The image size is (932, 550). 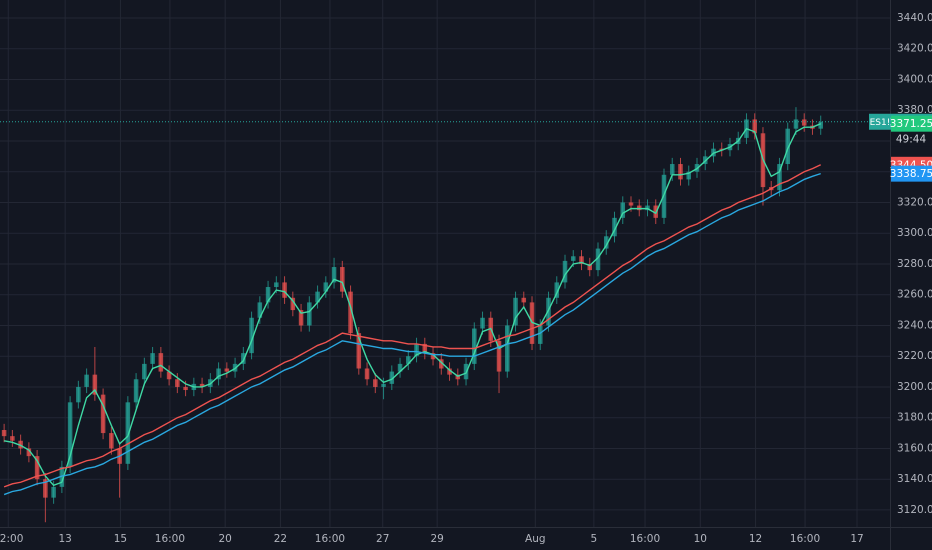 I want to click on y-tick-label: 3200.00, so click(x=914, y=387).